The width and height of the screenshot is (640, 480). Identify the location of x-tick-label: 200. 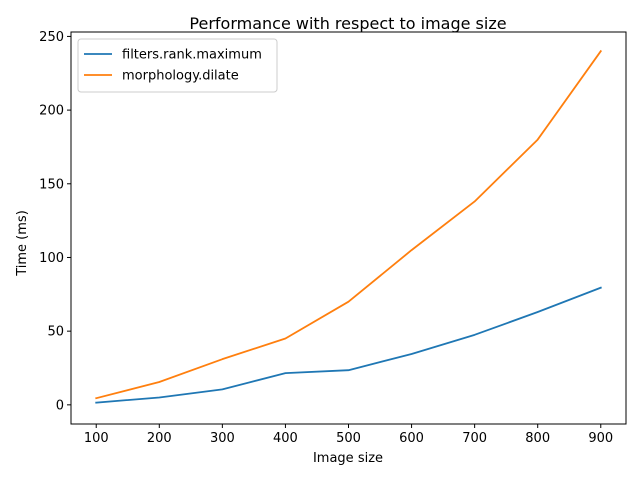
(159, 438).